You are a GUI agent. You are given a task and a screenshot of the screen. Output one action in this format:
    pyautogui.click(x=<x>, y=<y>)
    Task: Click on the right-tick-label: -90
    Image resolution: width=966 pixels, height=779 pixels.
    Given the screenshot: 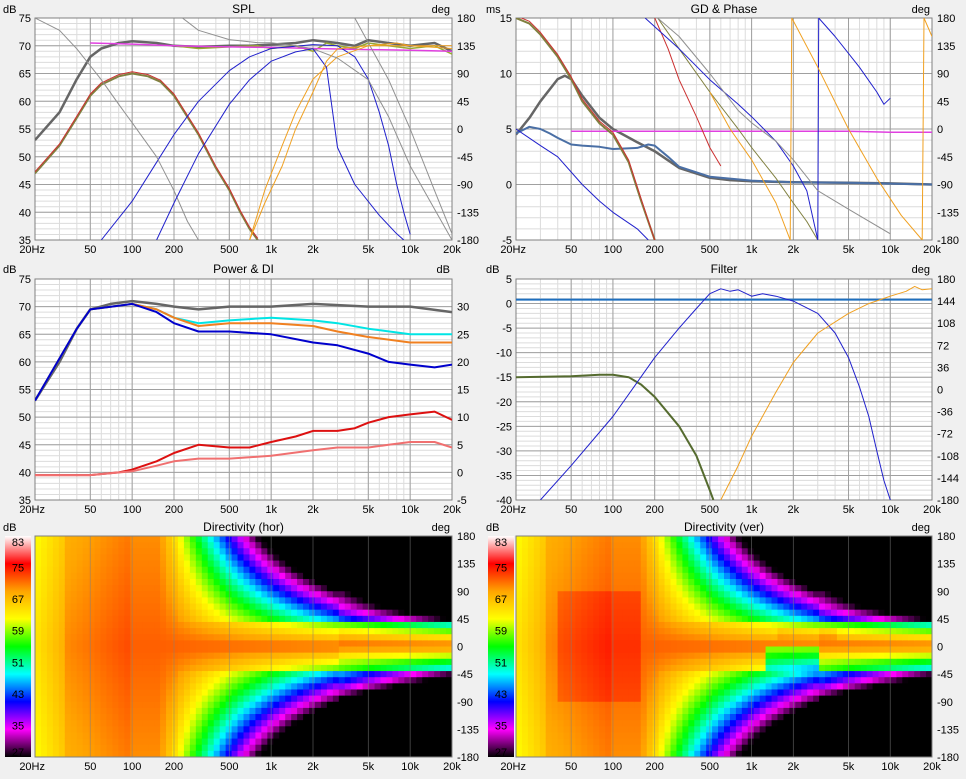 What is the action you would take?
    pyautogui.click(x=465, y=703)
    